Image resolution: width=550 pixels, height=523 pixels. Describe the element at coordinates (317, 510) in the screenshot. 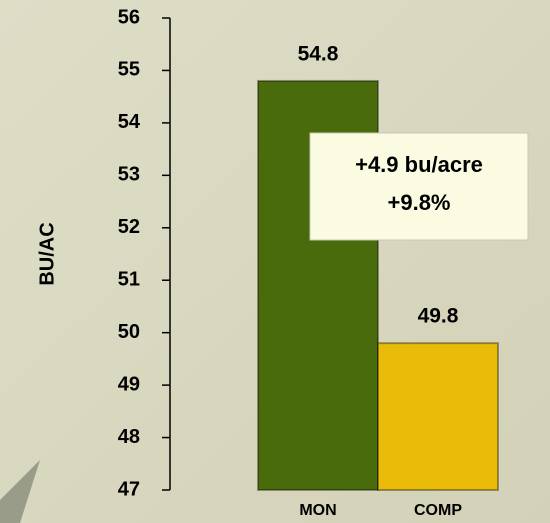

I see `x-tick-label: MON` at that location.